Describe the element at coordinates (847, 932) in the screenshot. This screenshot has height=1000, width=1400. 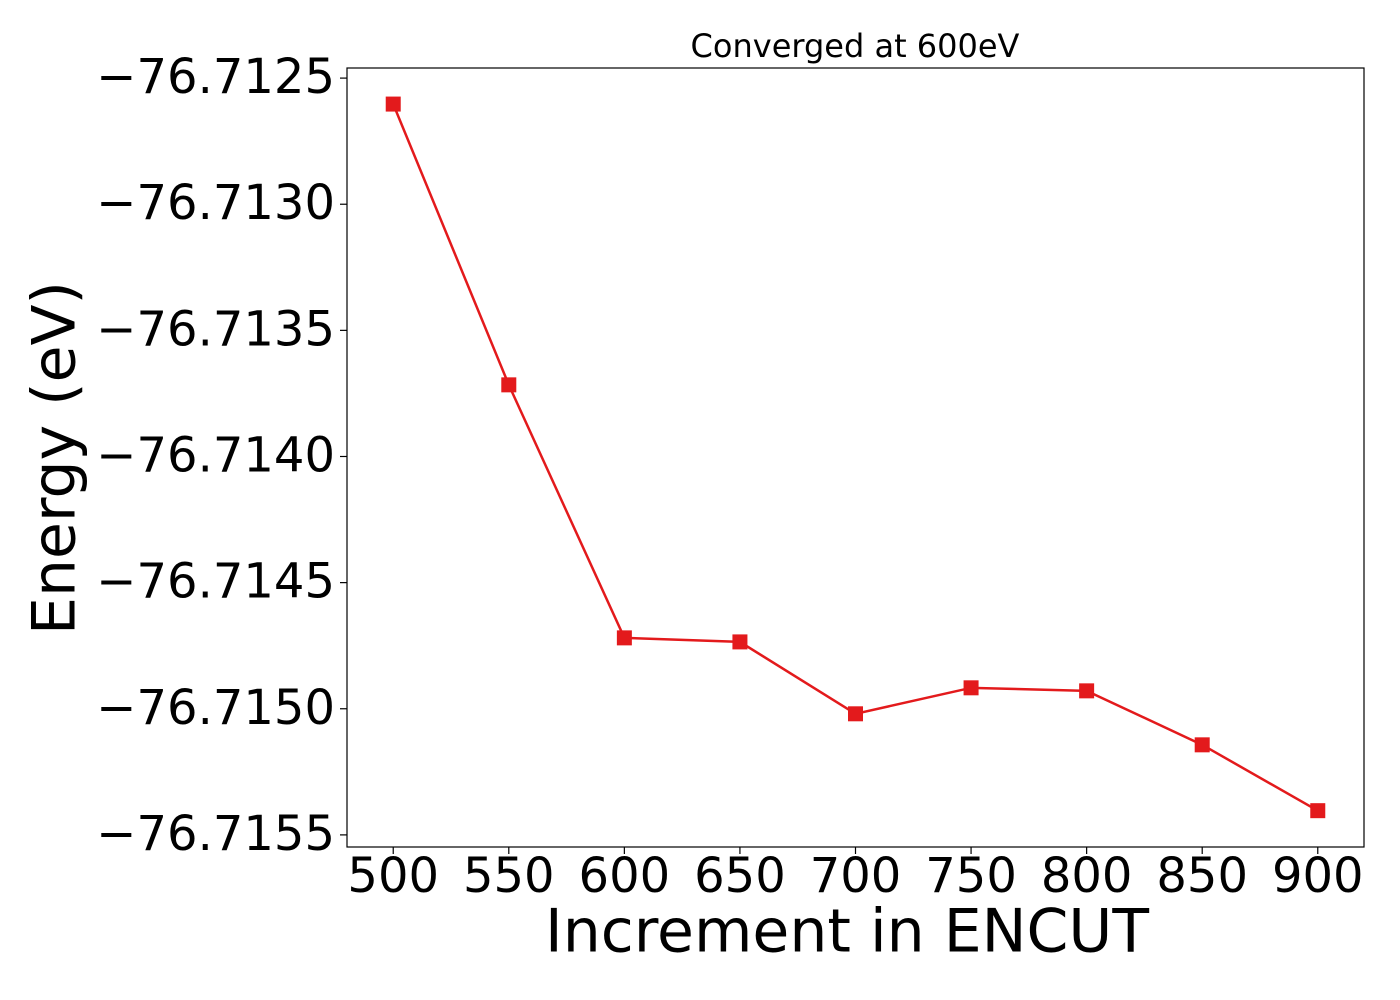
I see `x-axis-label: Increment in ENCUT` at that location.